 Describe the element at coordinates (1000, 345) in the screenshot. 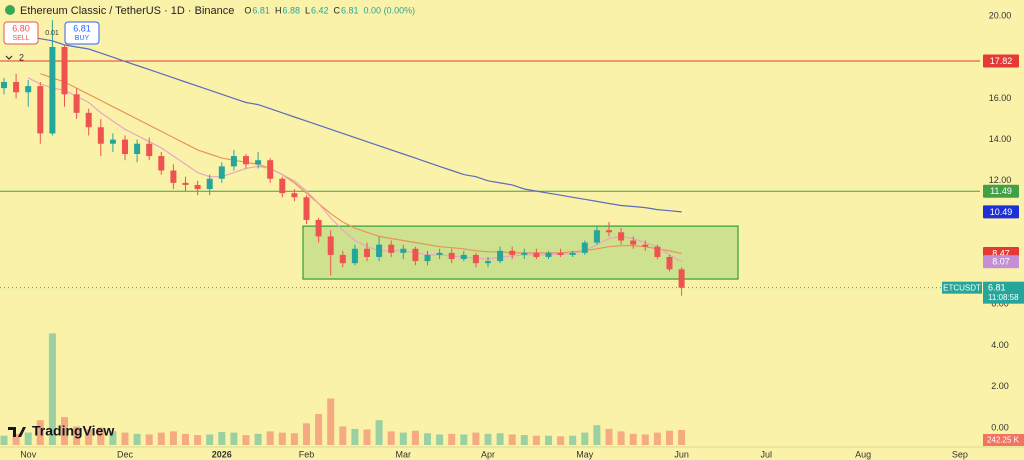

I see `y-tick-label: 4.00` at that location.